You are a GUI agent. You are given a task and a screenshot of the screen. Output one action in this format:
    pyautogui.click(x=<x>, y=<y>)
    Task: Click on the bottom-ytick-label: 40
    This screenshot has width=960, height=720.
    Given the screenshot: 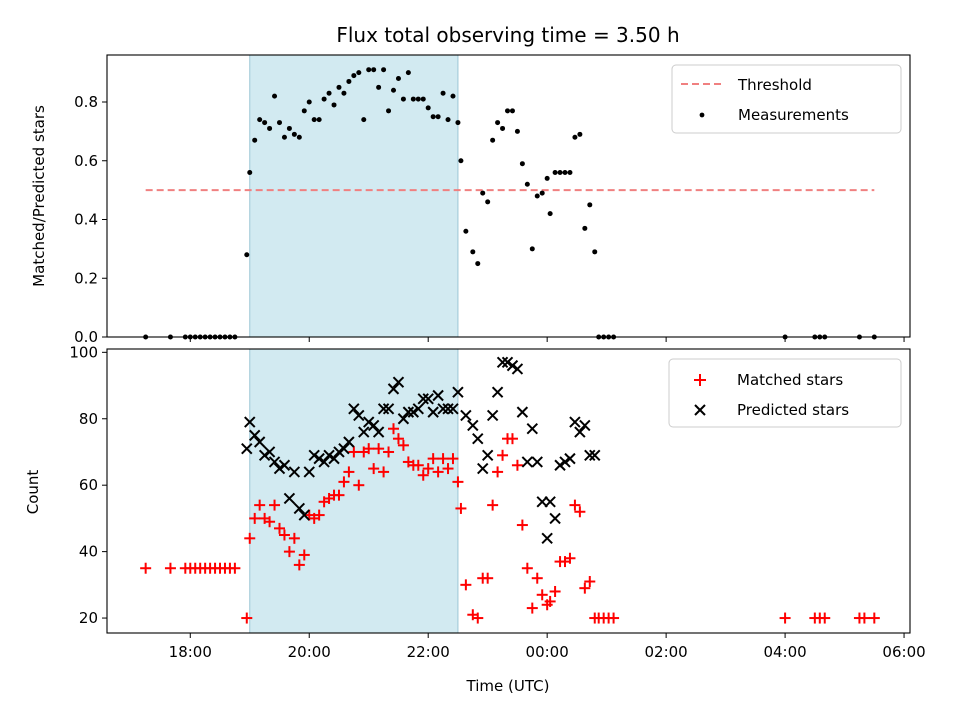 What is the action you would take?
    pyautogui.click(x=88, y=552)
    